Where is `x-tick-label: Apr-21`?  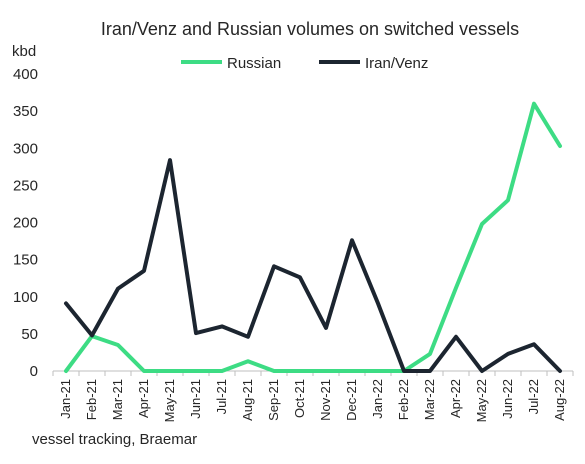 x-tick-label: Apr-21 is located at coordinates (143, 398).